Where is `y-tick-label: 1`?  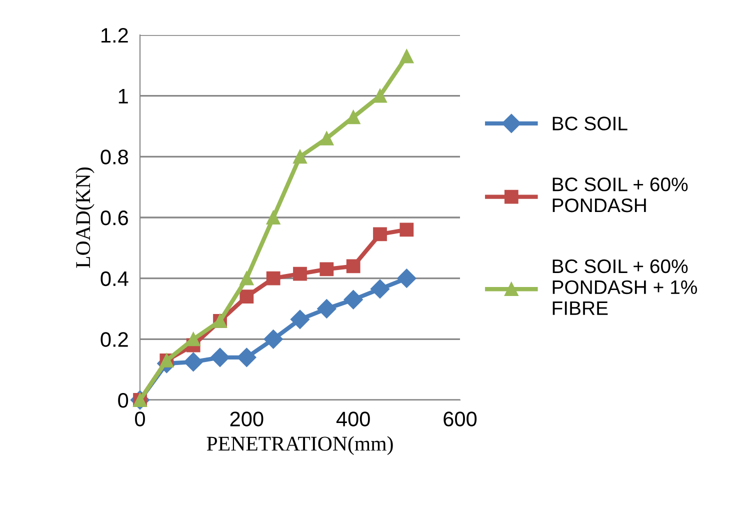
y-tick-label: 1 is located at coordinates (123, 96).